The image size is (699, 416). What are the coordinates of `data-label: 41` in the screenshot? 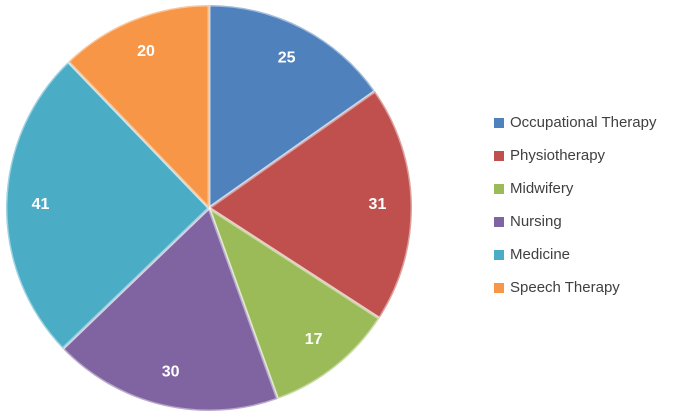 It's located at (41, 204).